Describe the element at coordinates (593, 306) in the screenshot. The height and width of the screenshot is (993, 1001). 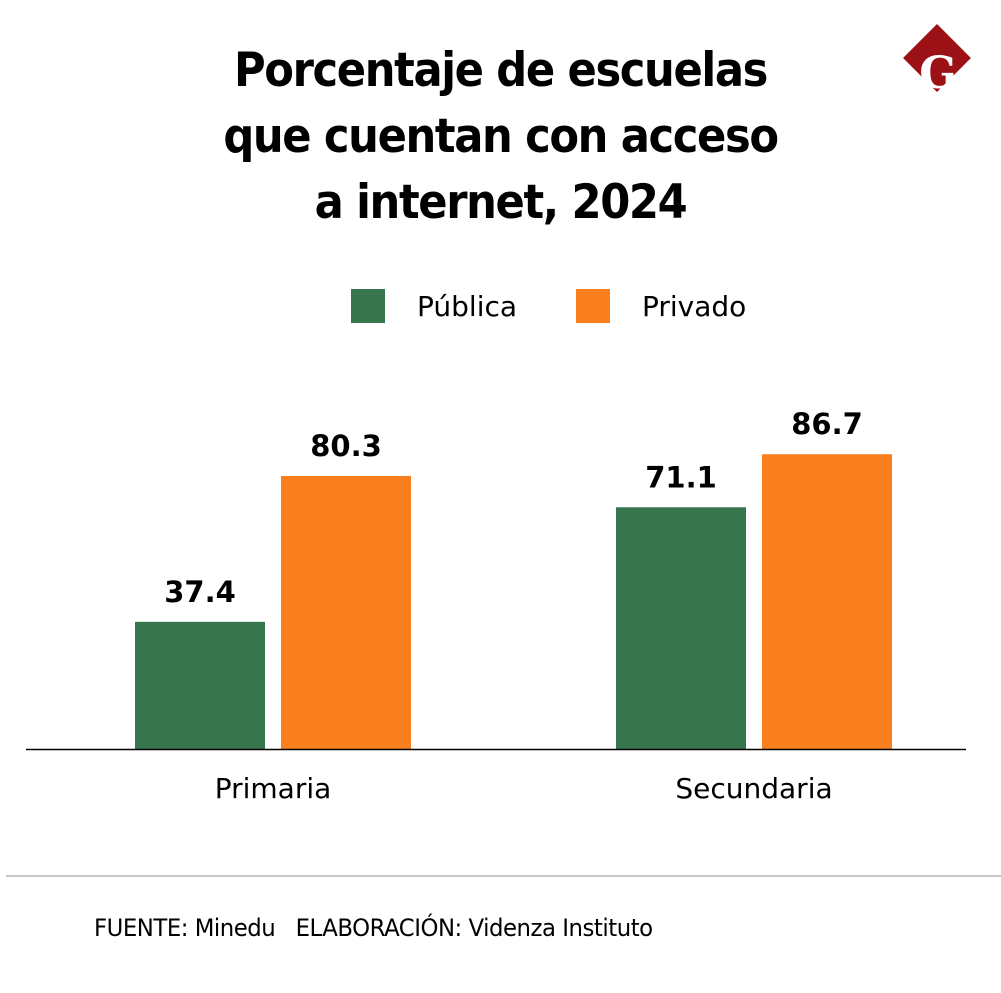
I see `legend-swatch-privado` at that location.